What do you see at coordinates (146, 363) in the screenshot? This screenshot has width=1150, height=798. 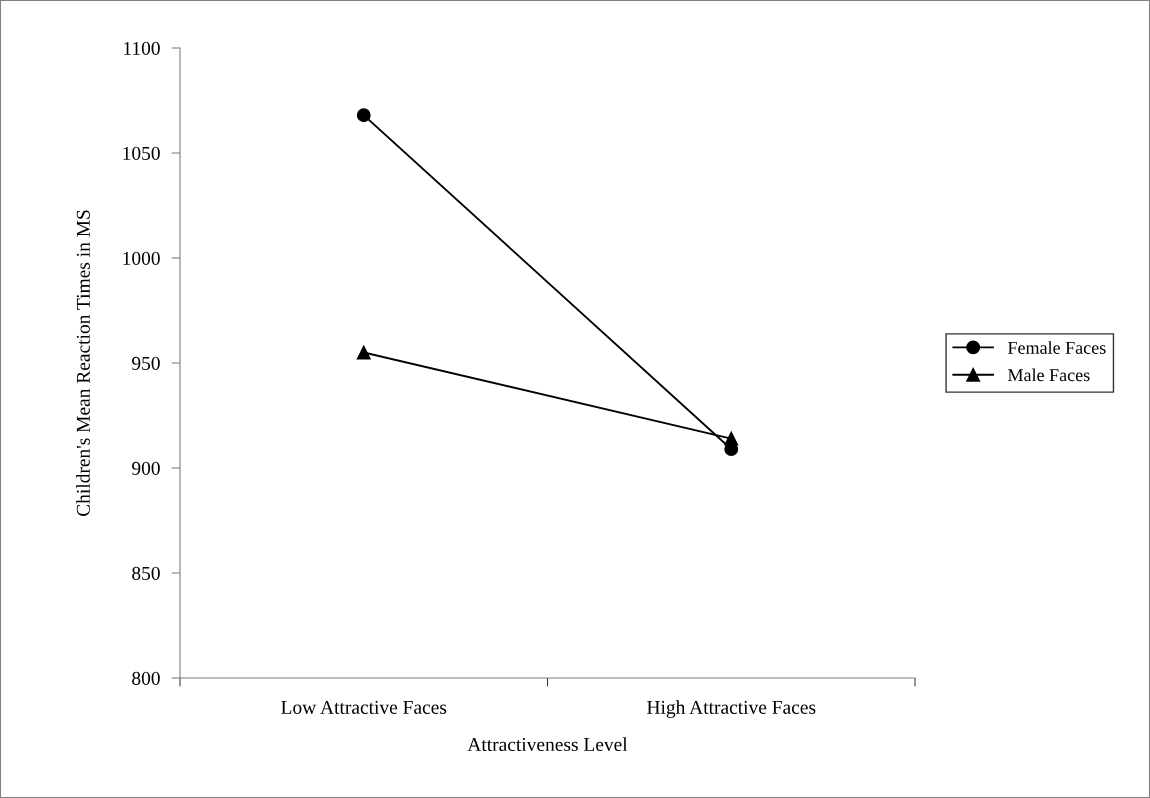 I see `y-tick-label: 950` at bounding box center [146, 363].